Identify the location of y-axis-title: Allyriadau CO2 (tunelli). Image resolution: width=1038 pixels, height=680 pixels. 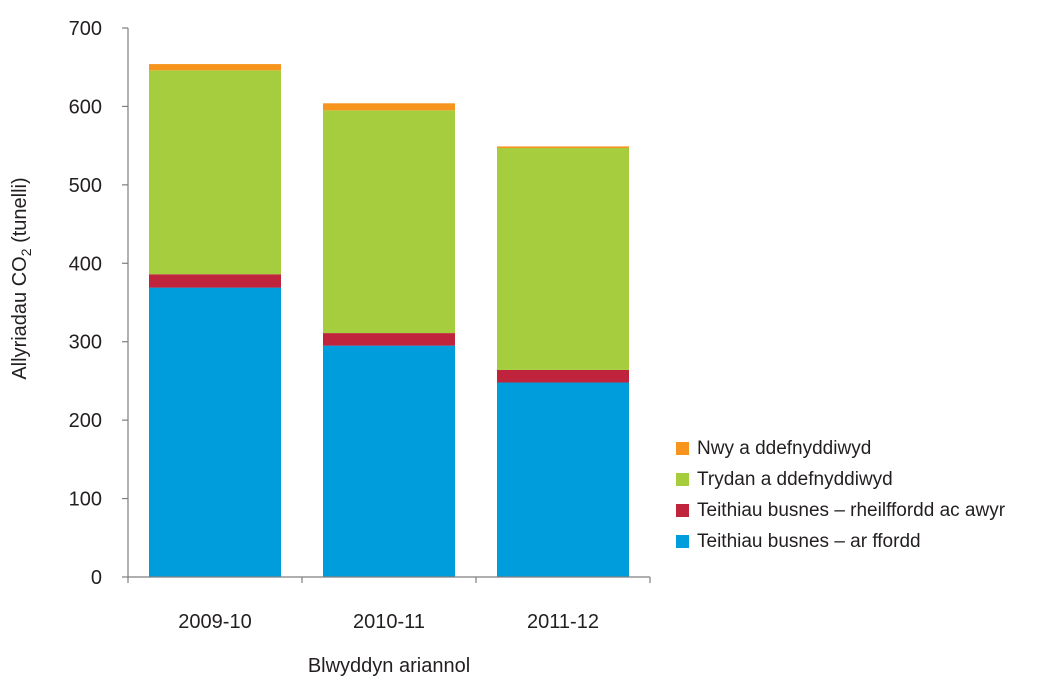
(21, 278).